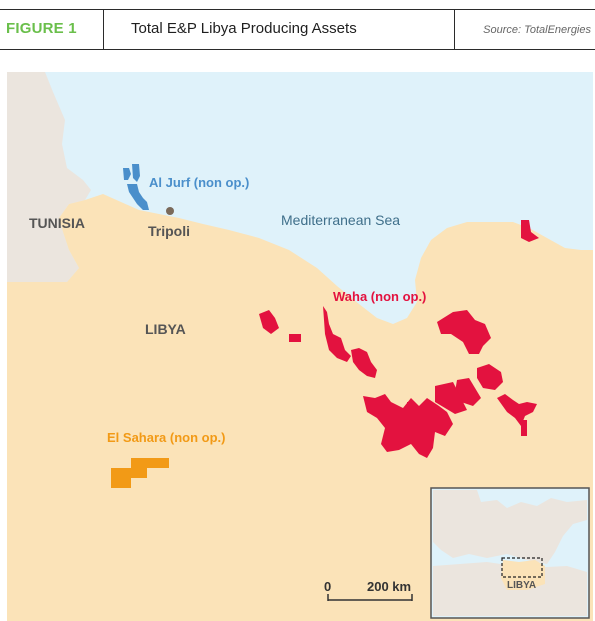  Describe the element at coordinates (57, 223) in the screenshot. I see `tunisia-label: TUNISIA` at that location.